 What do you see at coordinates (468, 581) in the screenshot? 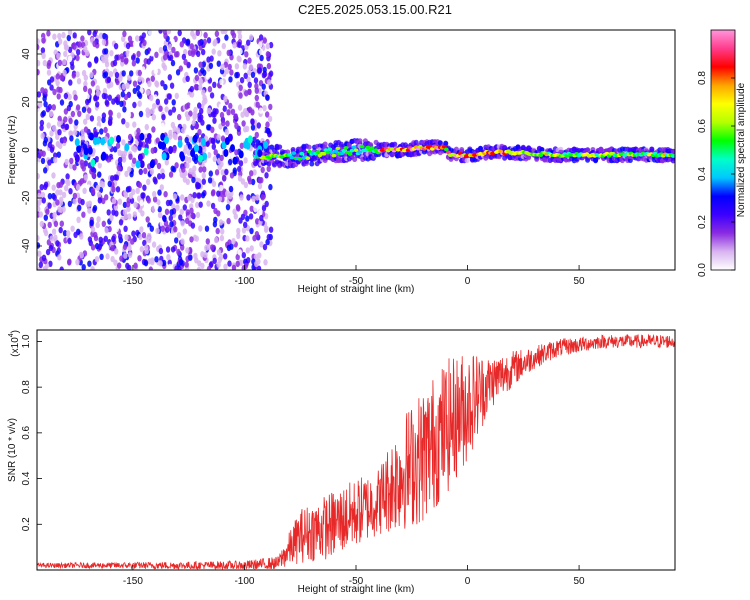
I see `snr-x-tick-label: 0` at bounding box center [468, 581].